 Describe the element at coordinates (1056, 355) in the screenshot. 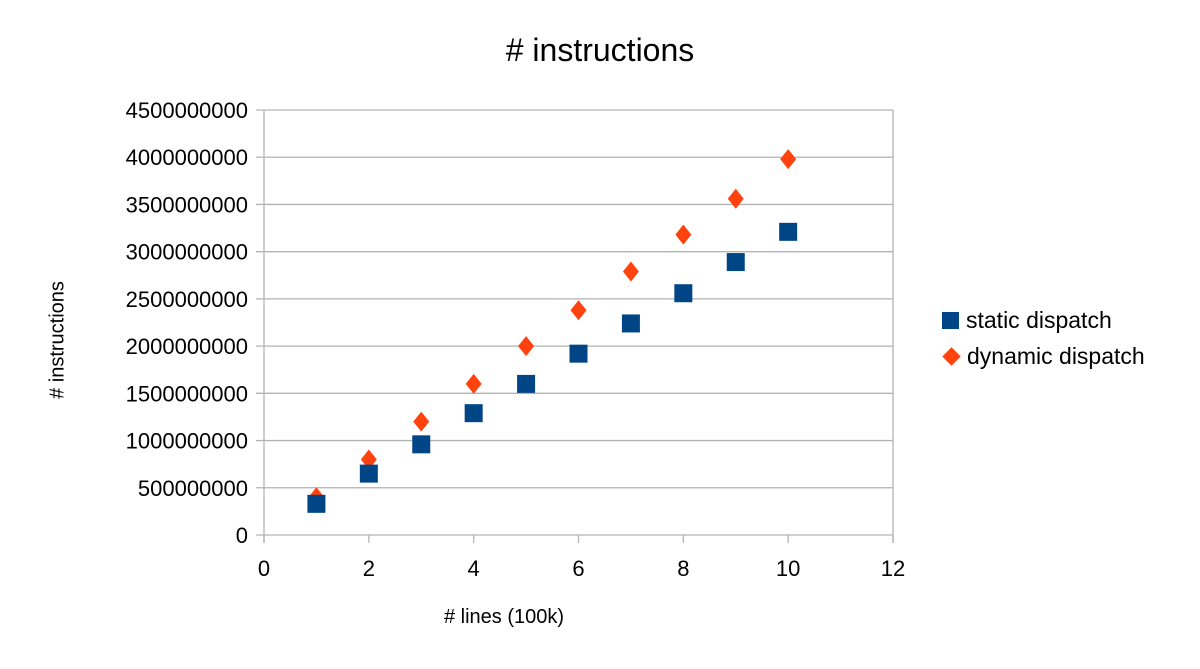

I see `legend-label: dynamic dispatch` at that location.